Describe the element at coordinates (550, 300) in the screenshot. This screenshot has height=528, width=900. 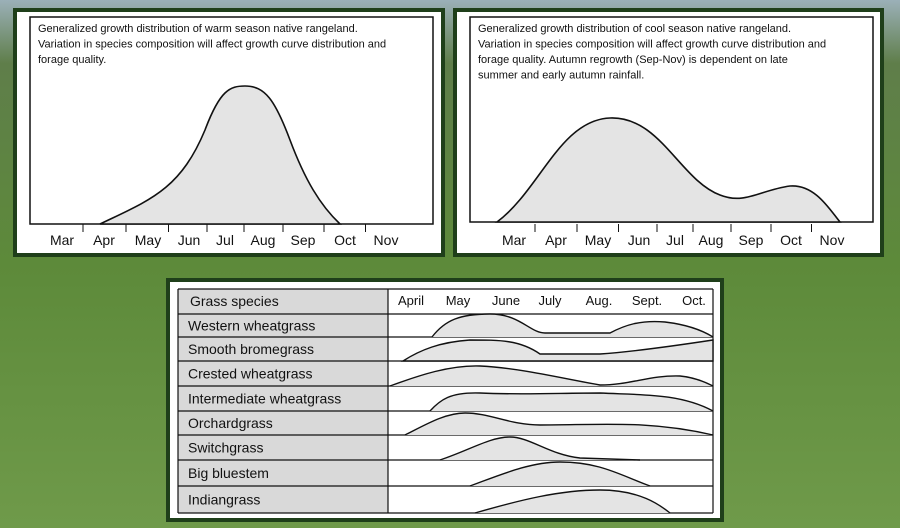
I see `month-header: July` at that location.